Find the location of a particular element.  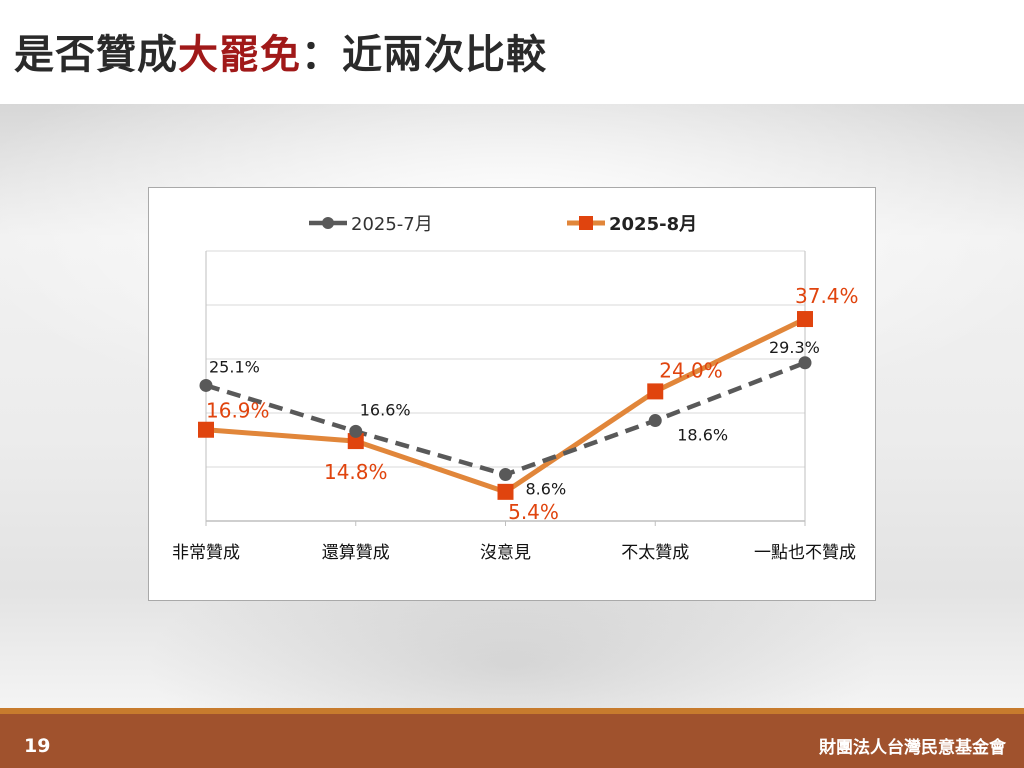

data-label-2025-8: 5.4% is located at coordinates (533, 512).